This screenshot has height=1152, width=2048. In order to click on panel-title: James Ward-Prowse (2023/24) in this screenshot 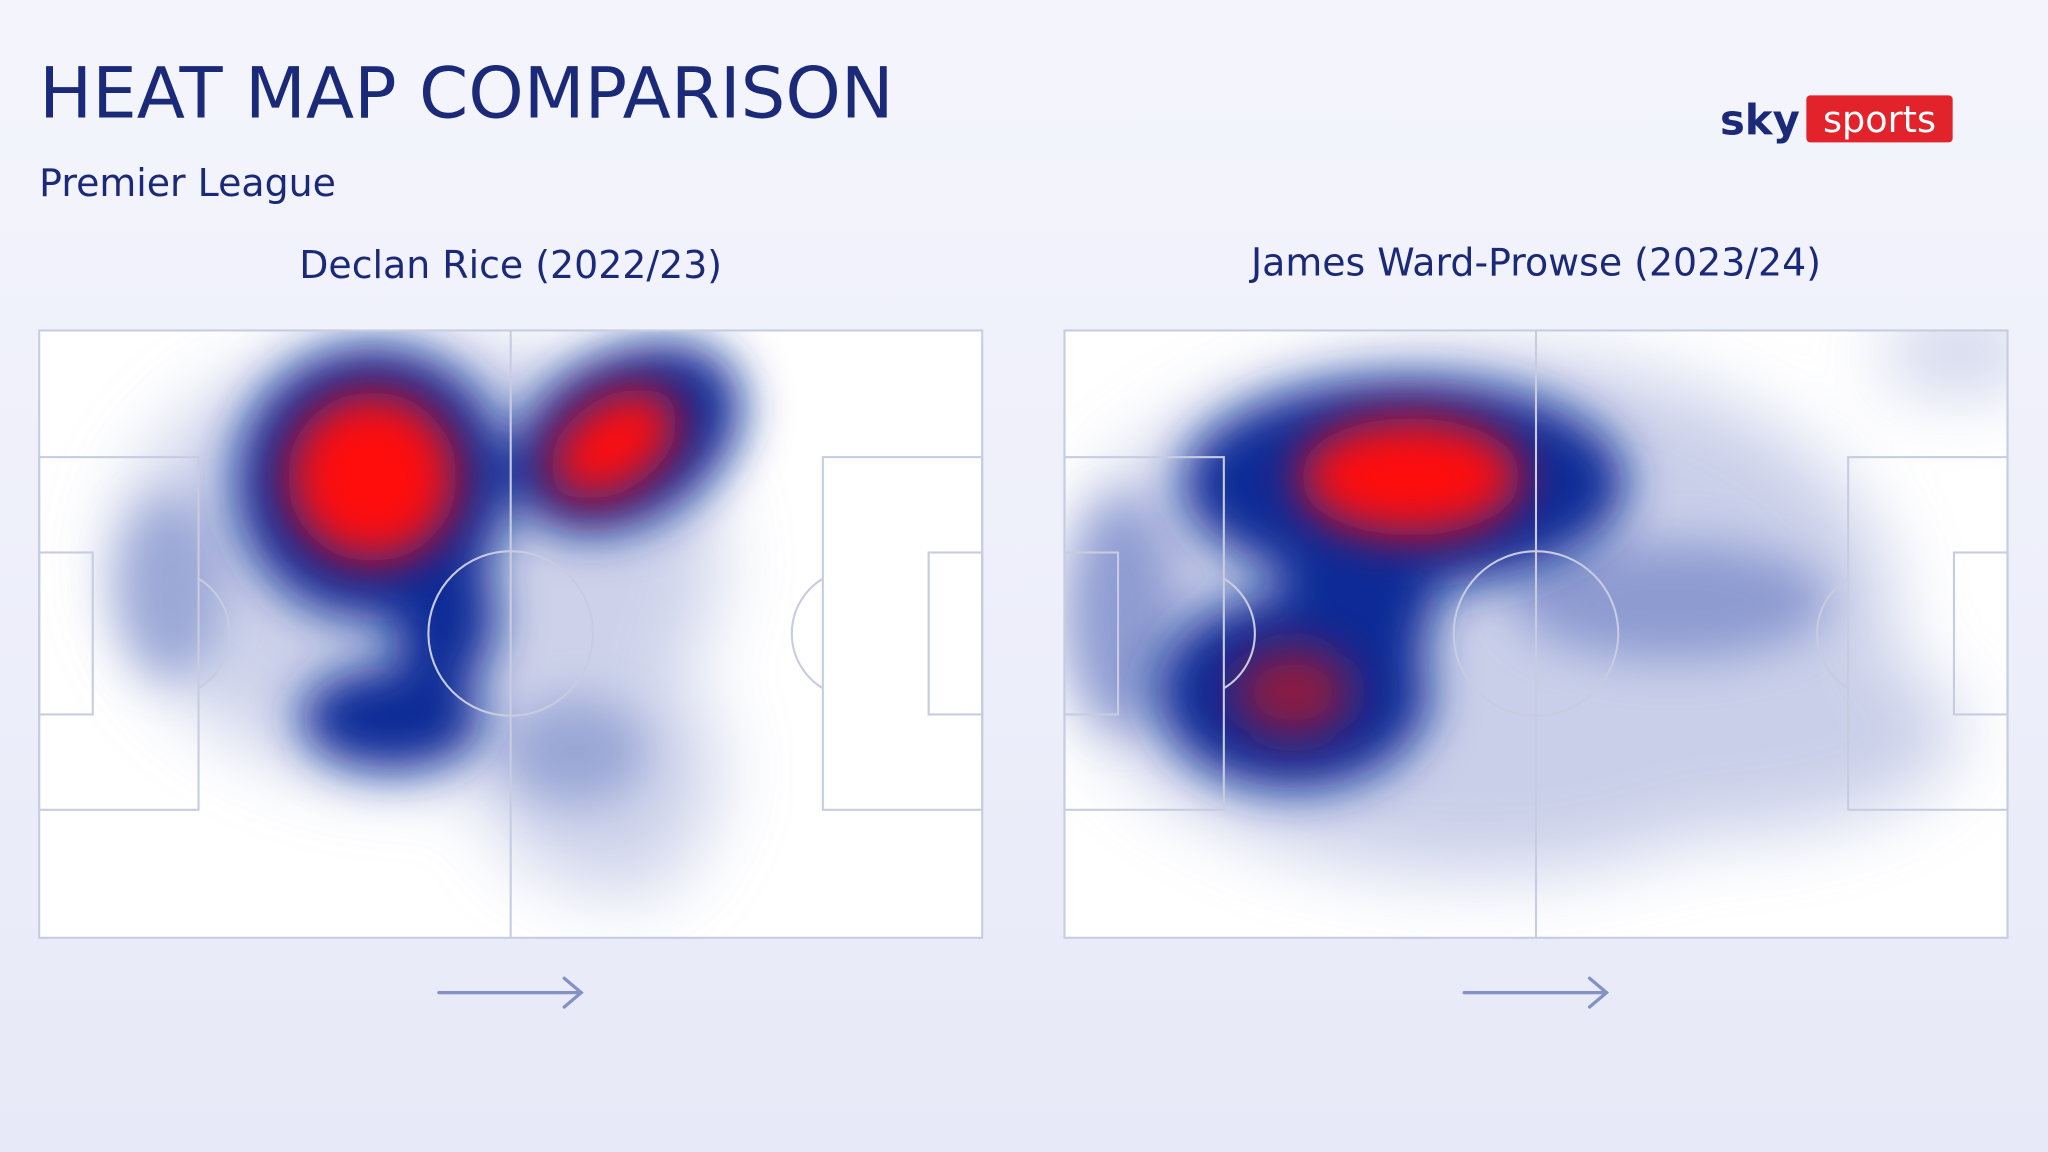, I will do `click(1535, 263)`.